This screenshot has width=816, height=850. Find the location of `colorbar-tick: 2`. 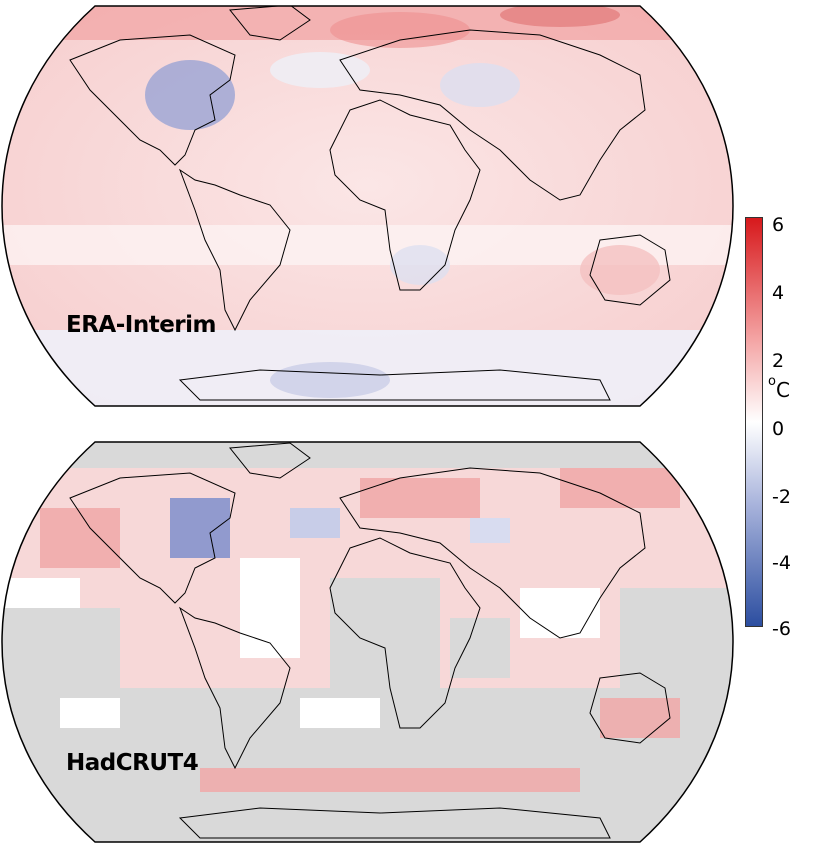

colorbar-tick: 2 is located at coordinates (778, 361).